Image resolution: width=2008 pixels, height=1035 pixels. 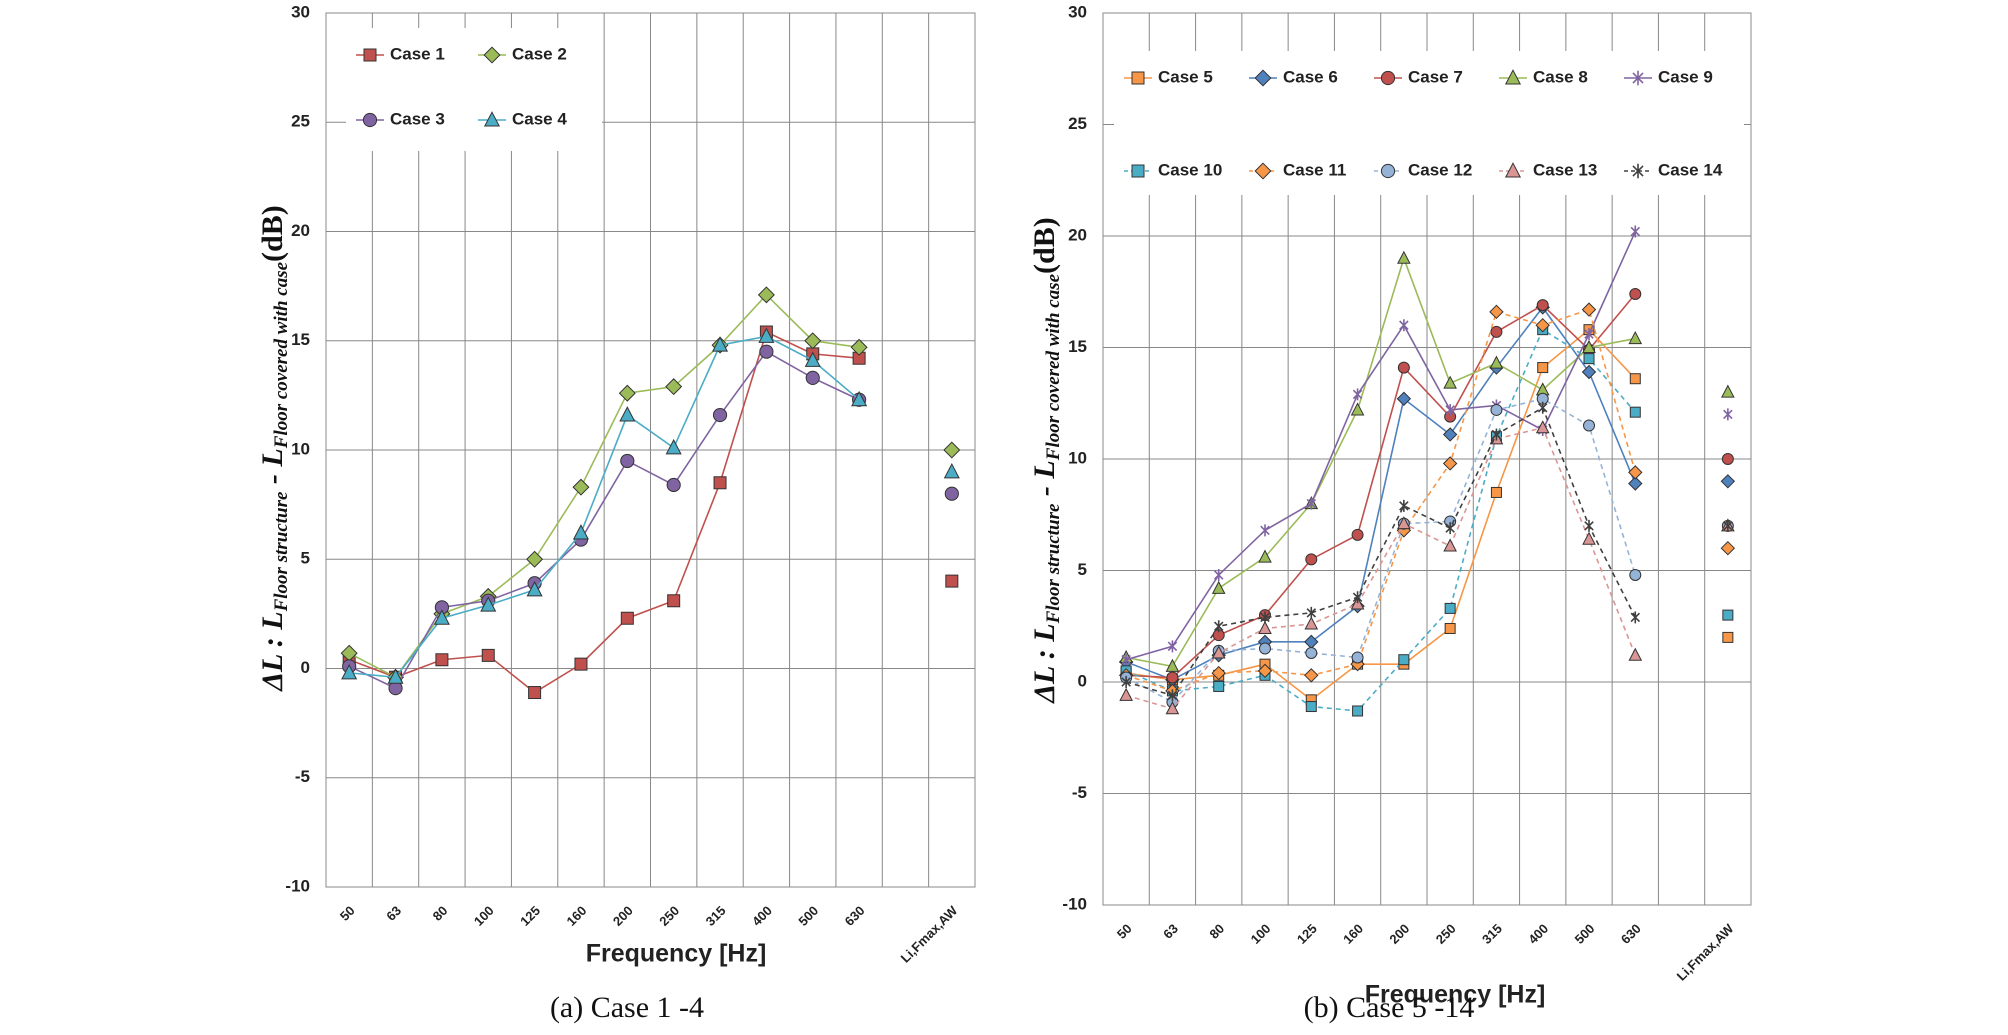 What do you see at coordinates (539, 118) in the screenshot?
I see `legend-label: Case 4` at bounding box center [539, 118].